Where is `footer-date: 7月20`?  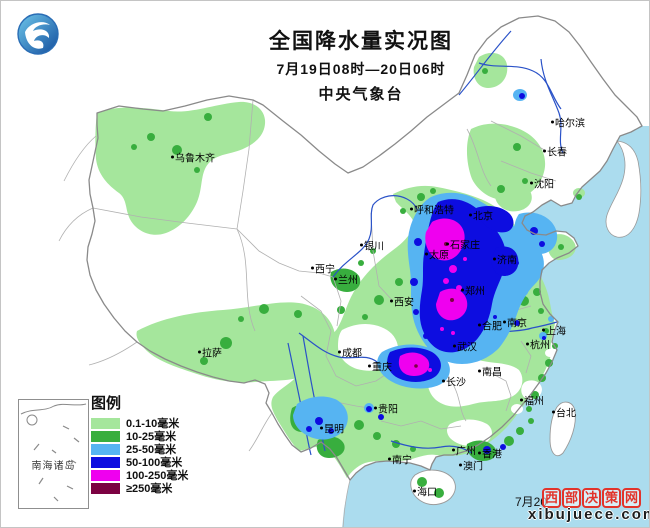
footer-date: 7月20 is located at coordinates (531, 502).